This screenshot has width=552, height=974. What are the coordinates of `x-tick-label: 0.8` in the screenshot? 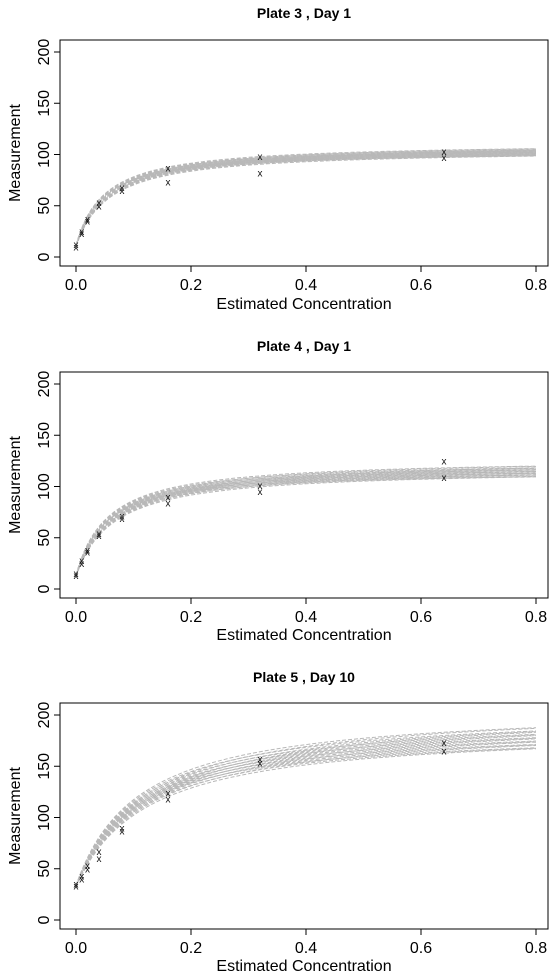 It's located at (536, 285).